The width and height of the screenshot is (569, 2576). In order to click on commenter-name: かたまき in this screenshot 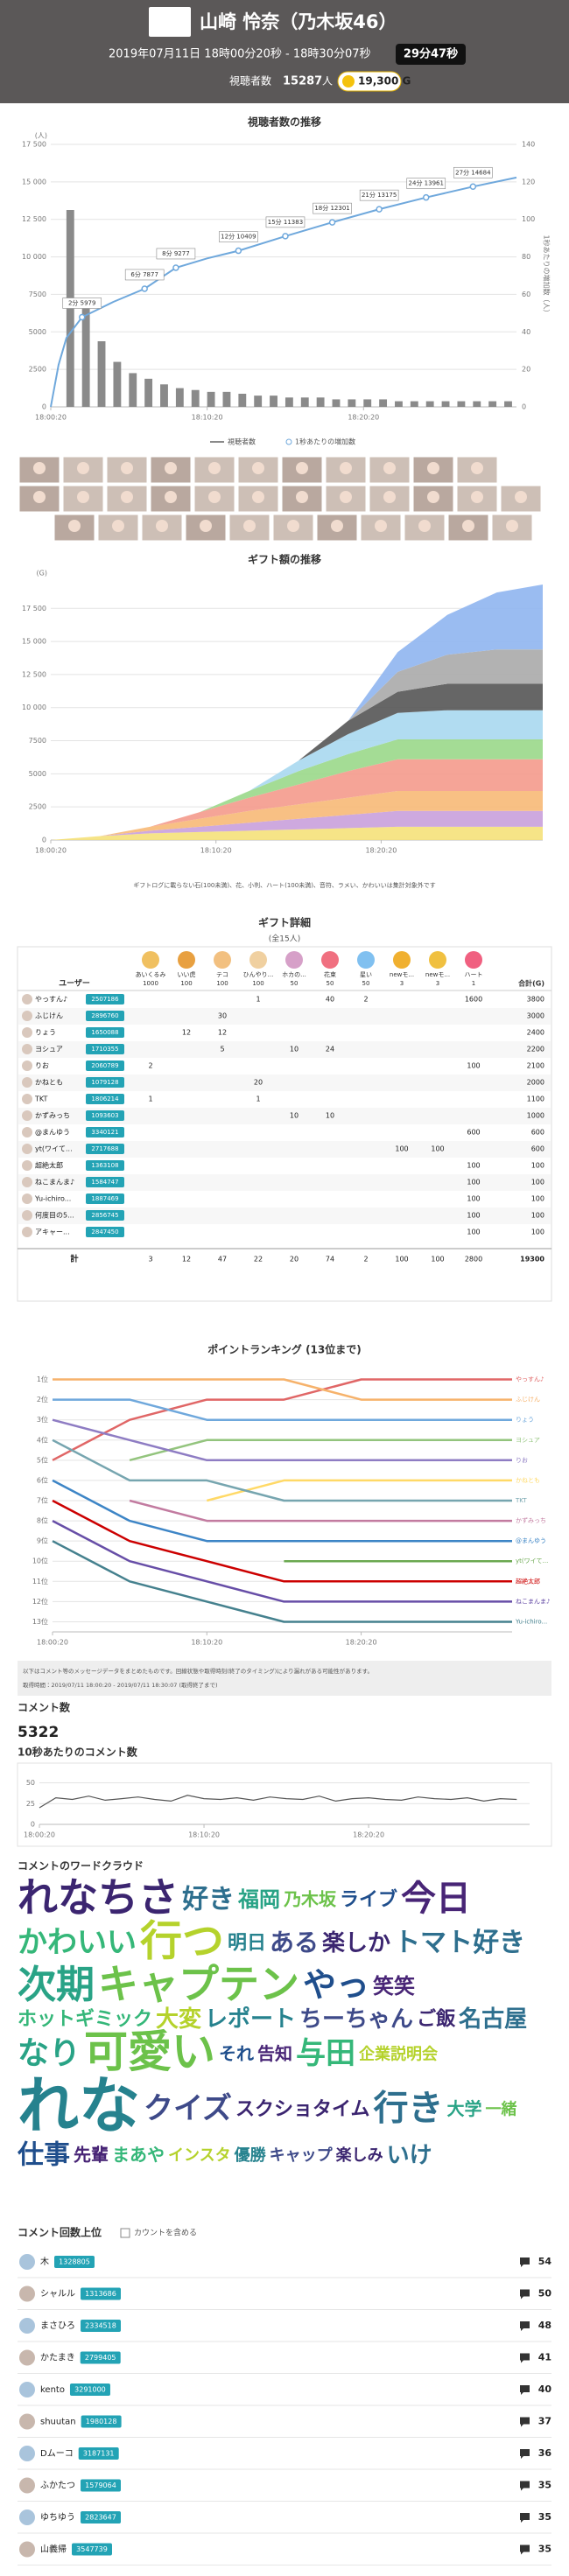, I will do `click(58, 2358)`.